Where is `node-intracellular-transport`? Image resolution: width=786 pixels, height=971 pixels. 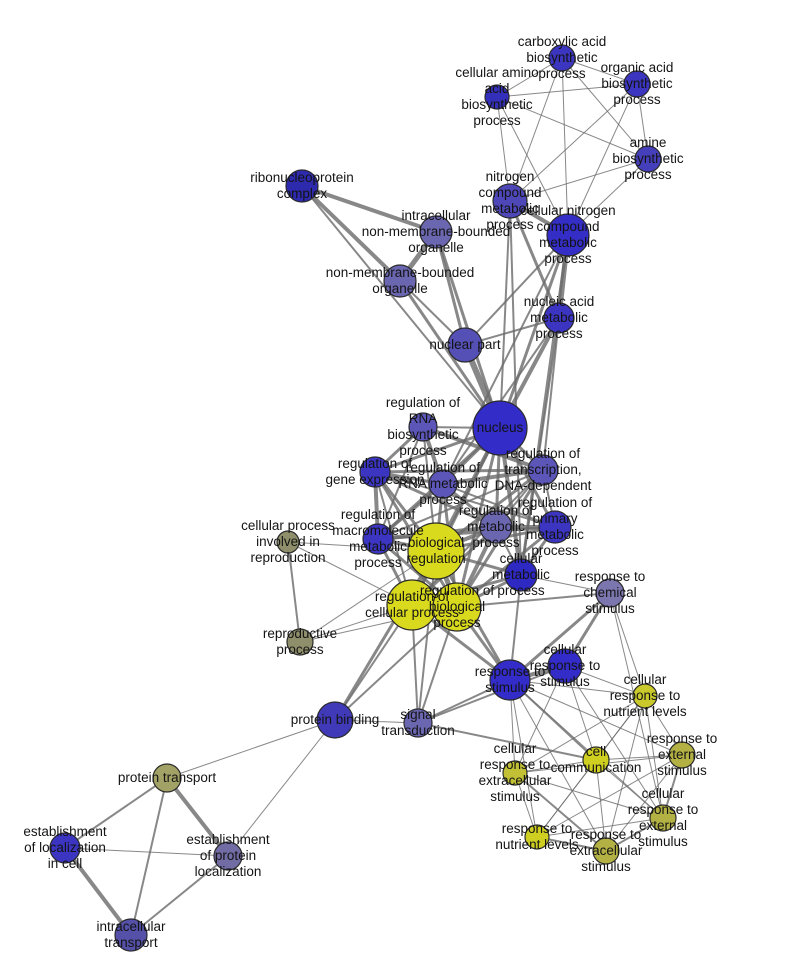 node-intracellular-transport is located at coordinates (131, 935).